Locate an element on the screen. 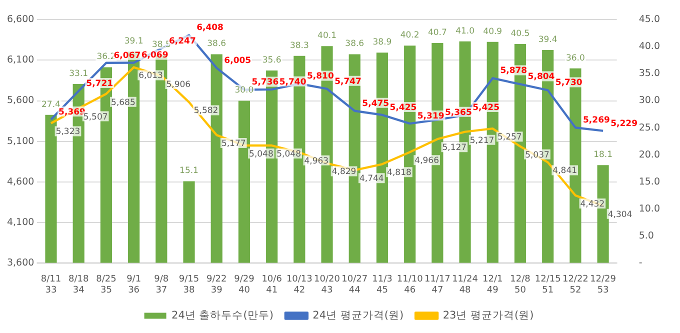  legend-label: 24년 평균가격(원) is located at coordinates (358, 315).